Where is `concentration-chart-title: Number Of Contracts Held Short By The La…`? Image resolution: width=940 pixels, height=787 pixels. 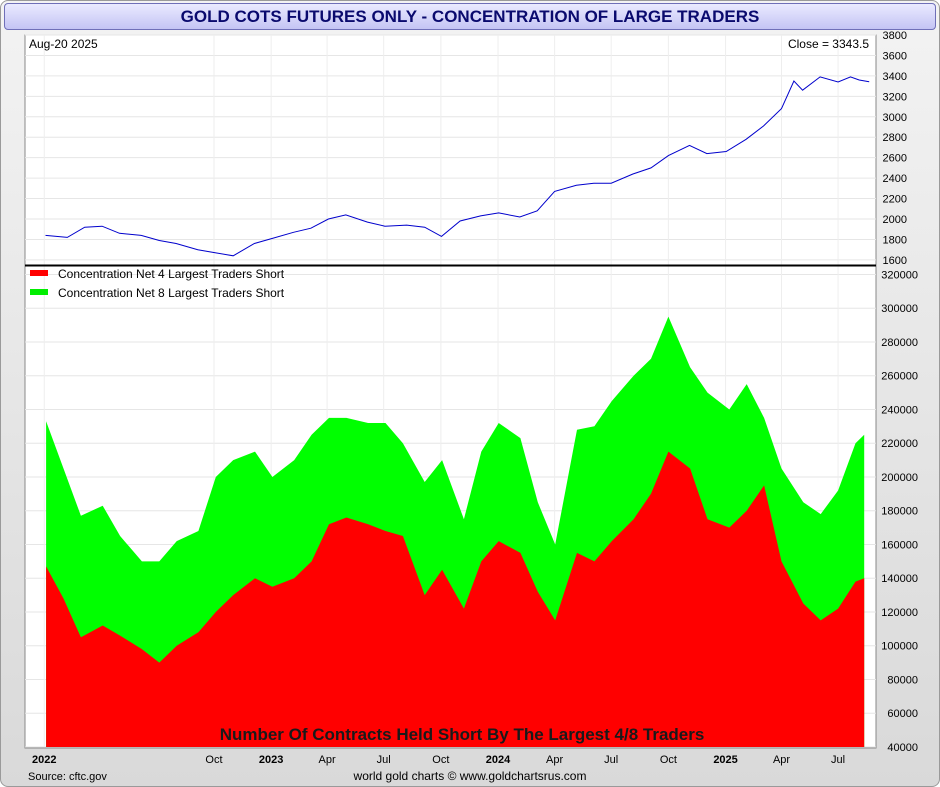 concentration-chart-title: Number Of Contracts Held Short By The La… is located at coordinates (462, 734).